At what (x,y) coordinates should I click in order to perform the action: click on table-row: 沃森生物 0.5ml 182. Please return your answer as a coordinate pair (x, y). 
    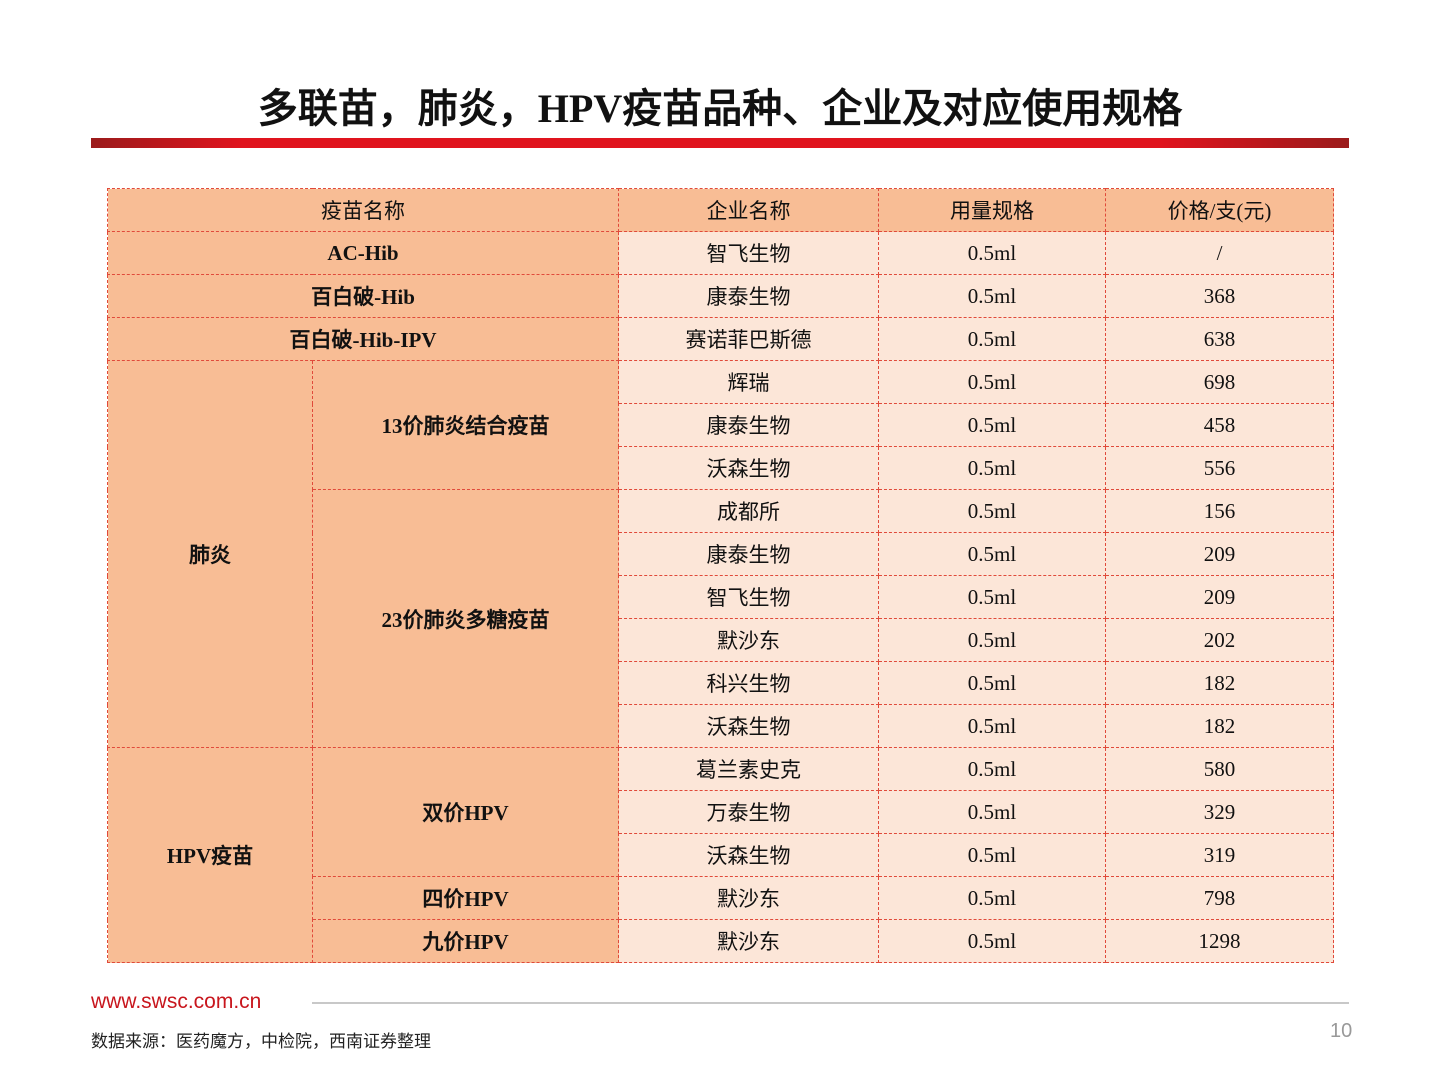
    Looking at the image, I should click on (721, 726).